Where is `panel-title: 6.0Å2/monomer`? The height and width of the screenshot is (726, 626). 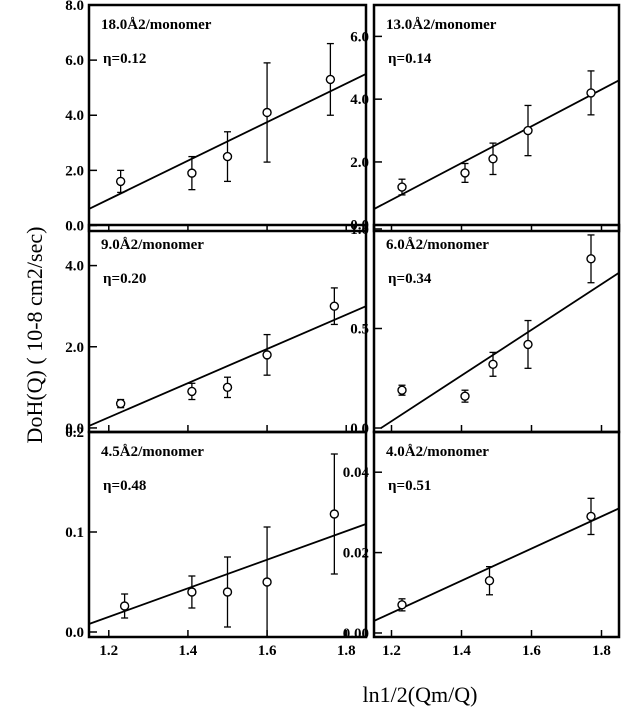 panel-title: 6.0Å2/monomer is located at coordinates (437, 245).